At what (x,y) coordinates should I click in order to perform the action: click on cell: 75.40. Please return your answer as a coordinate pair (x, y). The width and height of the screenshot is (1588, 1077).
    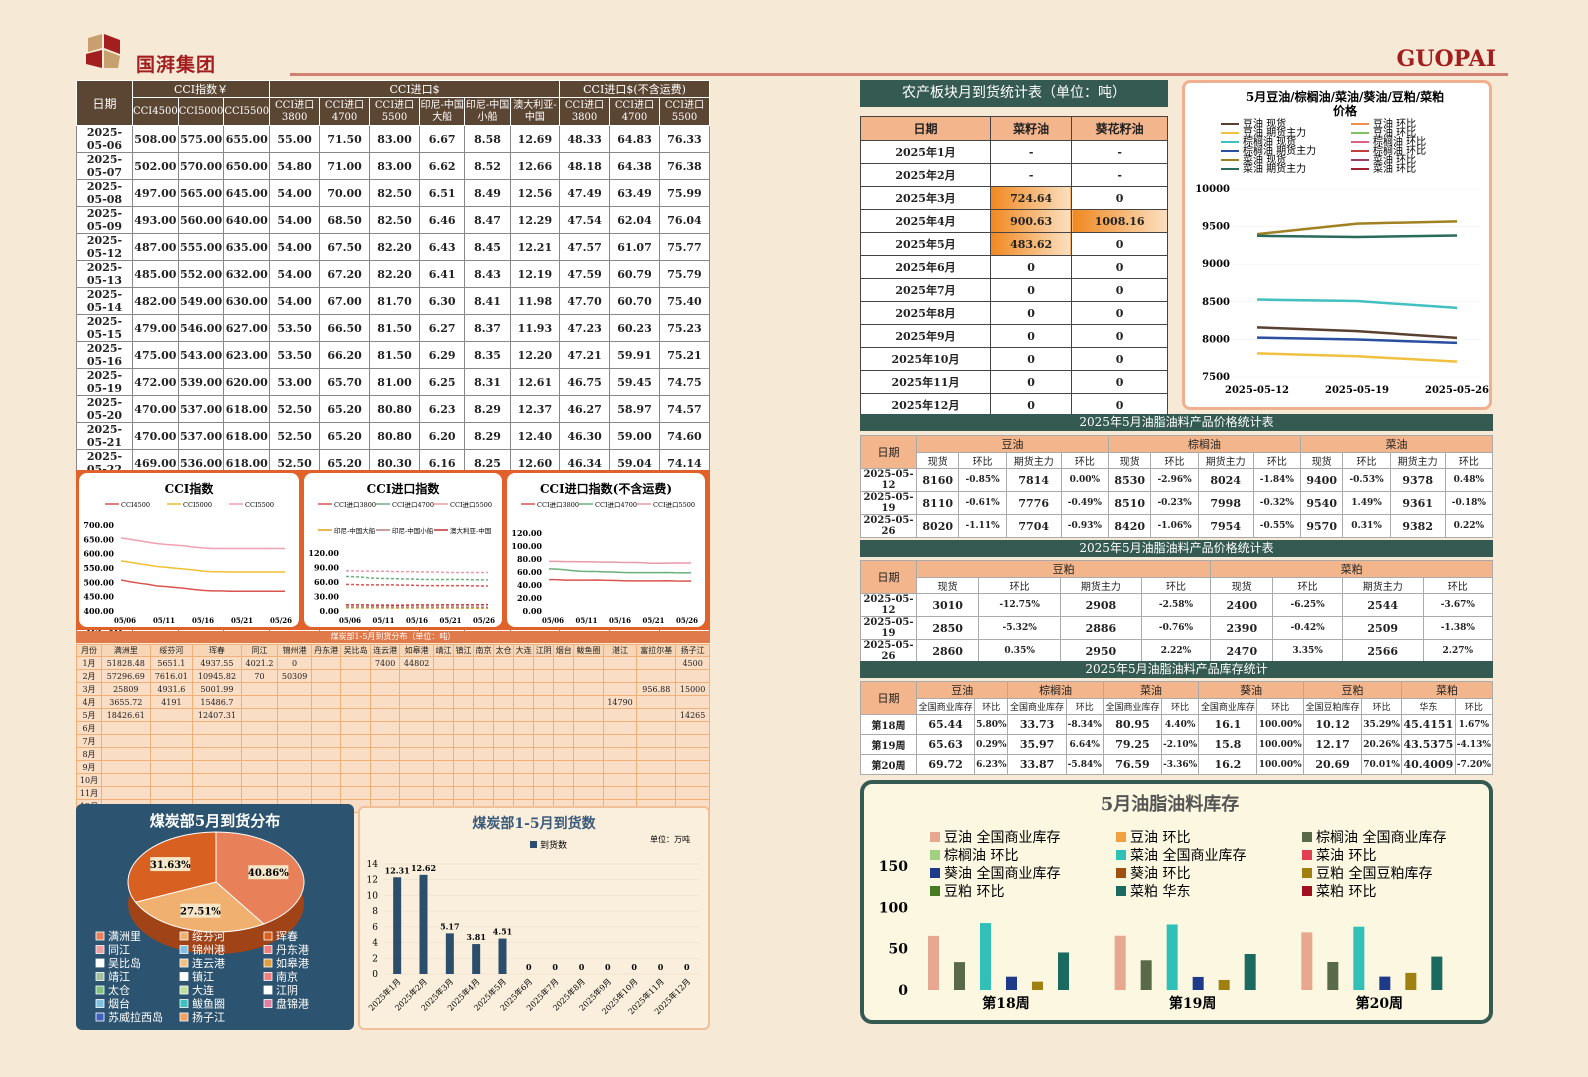
    Looking at the image, I should click on (684, 301).